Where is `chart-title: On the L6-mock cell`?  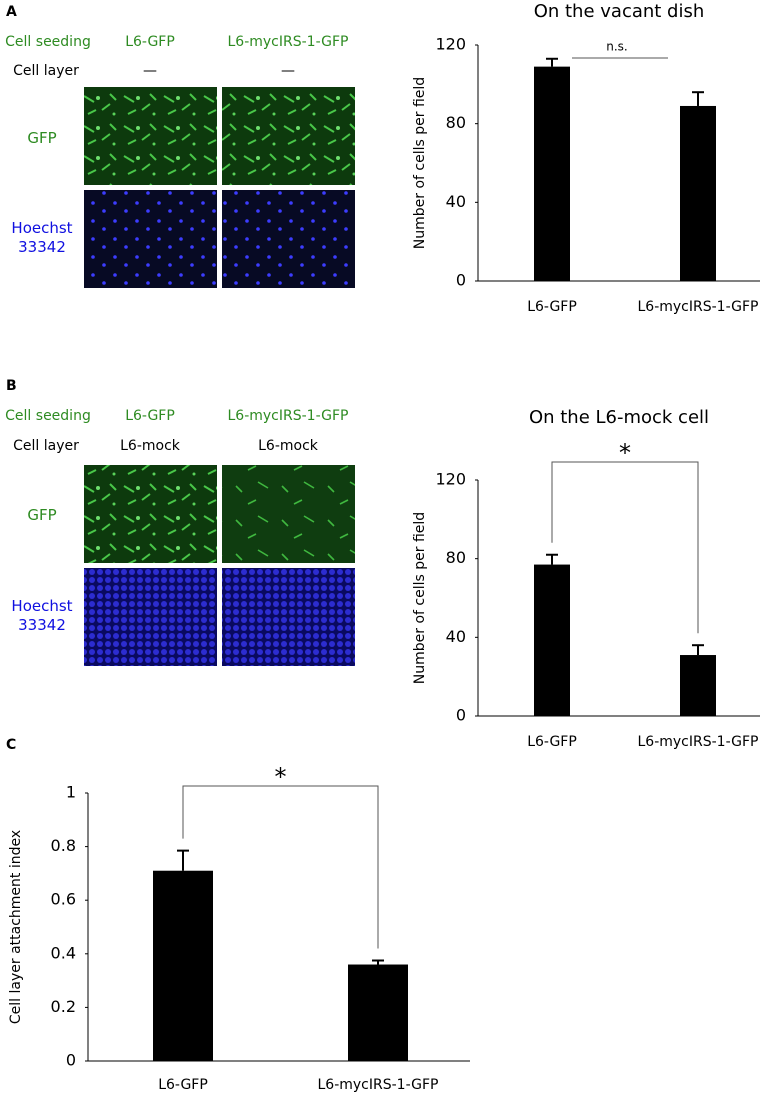
chart-title: On the L6-mock cell is located at coordinates (619, 417).